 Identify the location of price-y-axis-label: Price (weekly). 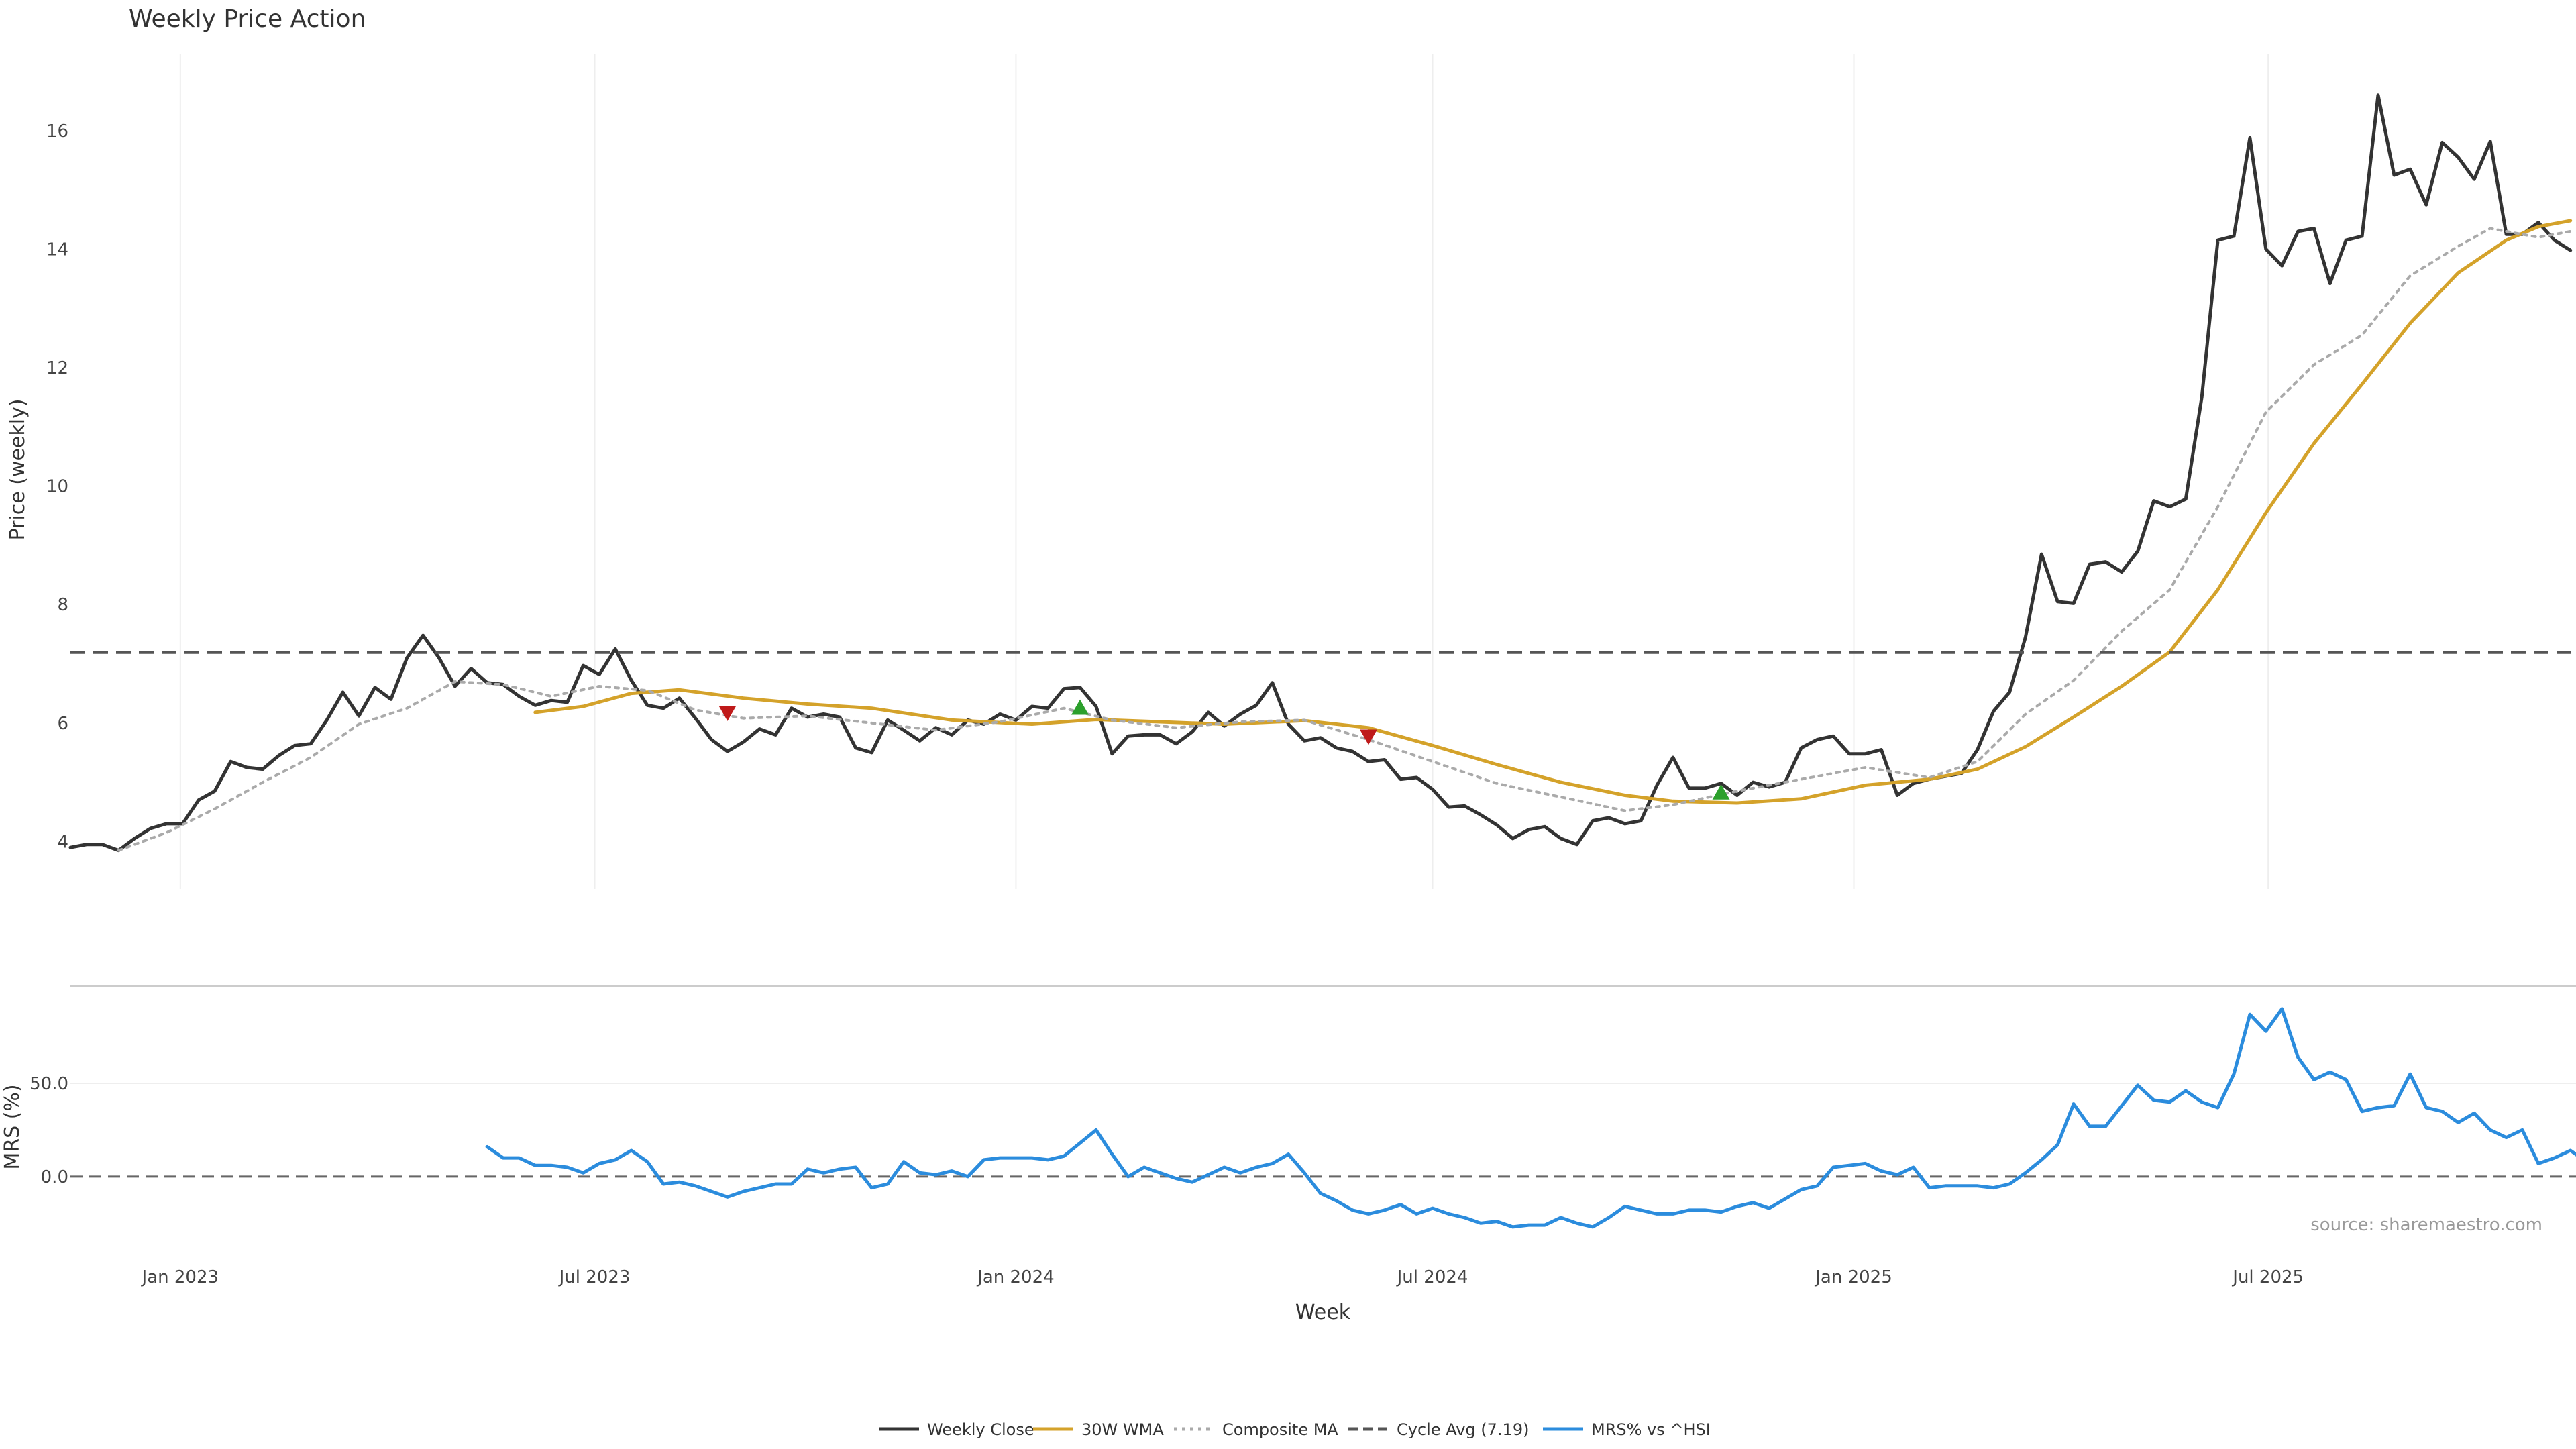
(18, 469).